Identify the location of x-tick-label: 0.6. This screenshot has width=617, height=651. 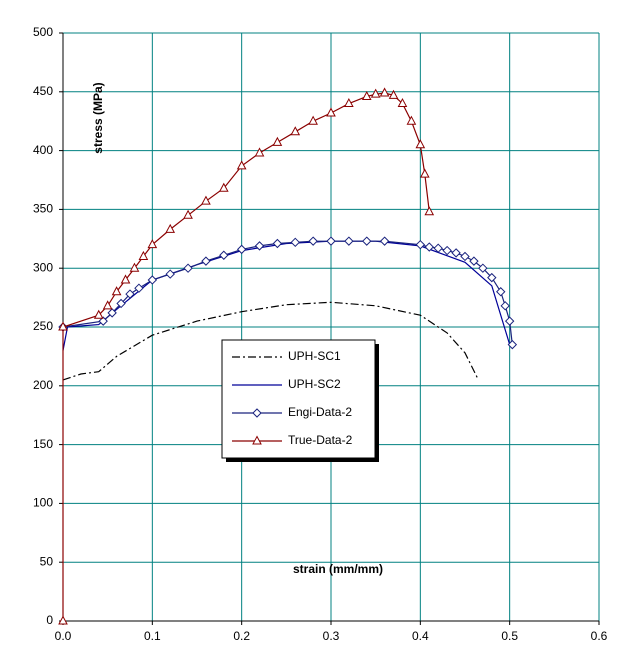
(599, 636).